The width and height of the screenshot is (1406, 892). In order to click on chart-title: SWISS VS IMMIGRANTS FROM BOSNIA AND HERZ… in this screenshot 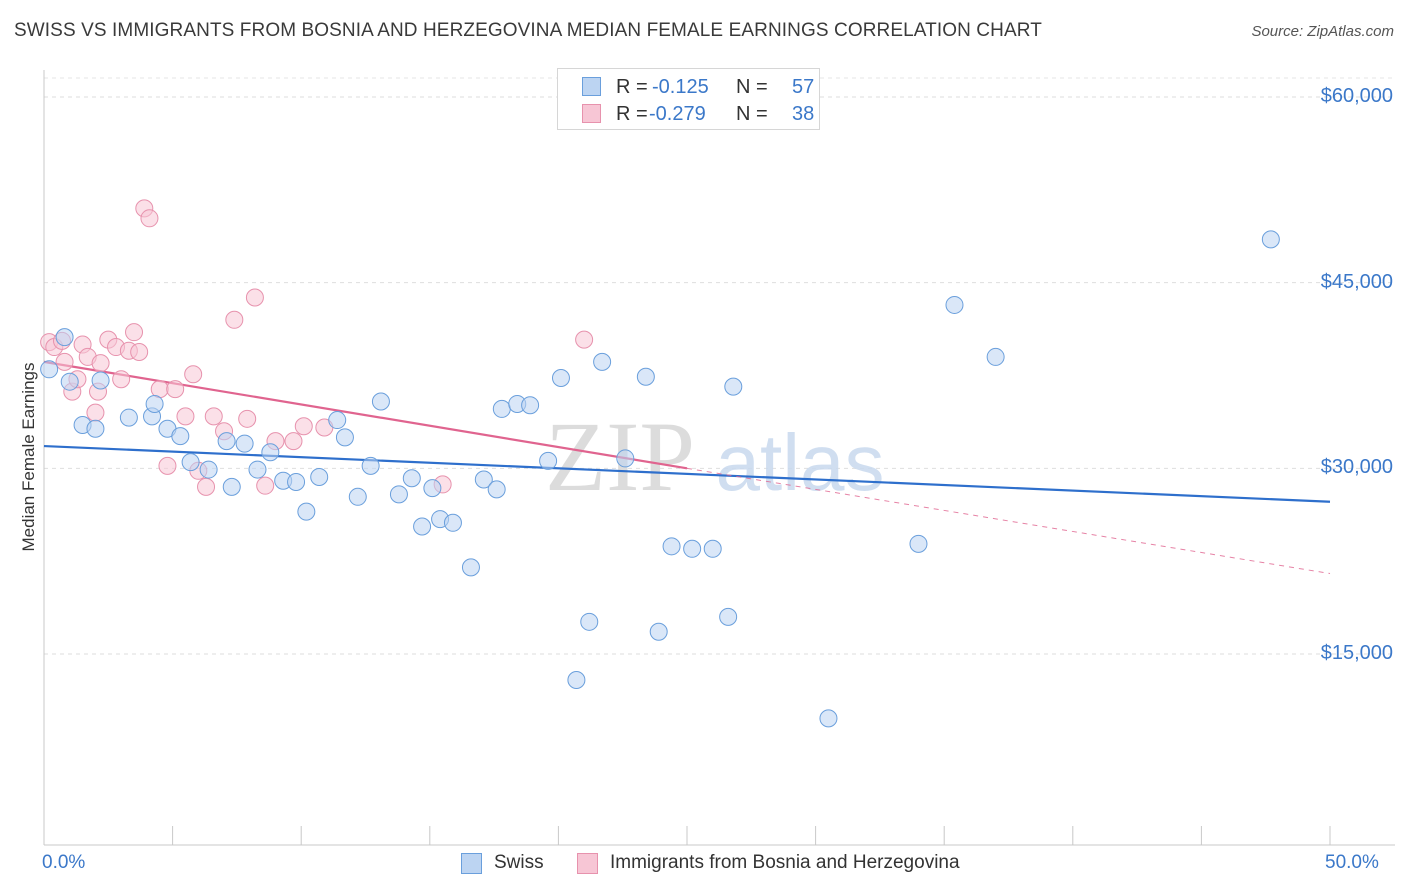, I will do `click(528, 30)`.